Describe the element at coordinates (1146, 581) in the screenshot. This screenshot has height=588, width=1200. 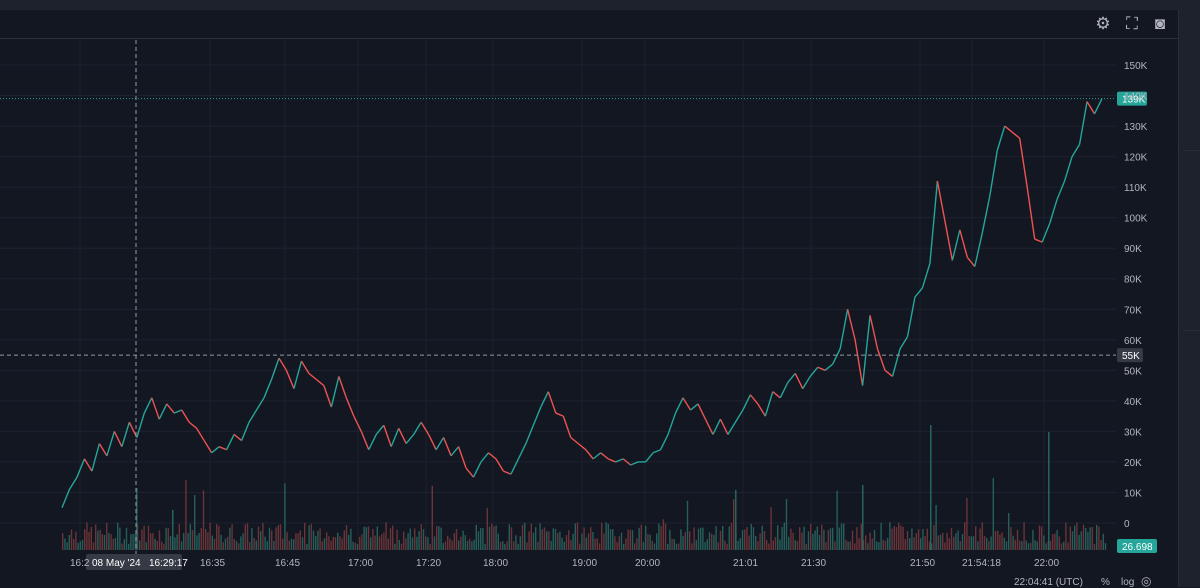
I see `settings-circle-icon: ◎` at that location.